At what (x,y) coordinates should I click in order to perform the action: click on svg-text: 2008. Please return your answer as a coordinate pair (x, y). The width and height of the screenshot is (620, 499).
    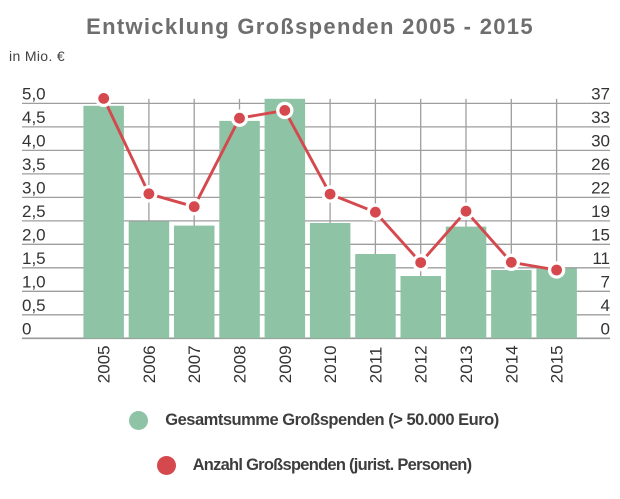
    Looking at the image, I should click on (240, 364).